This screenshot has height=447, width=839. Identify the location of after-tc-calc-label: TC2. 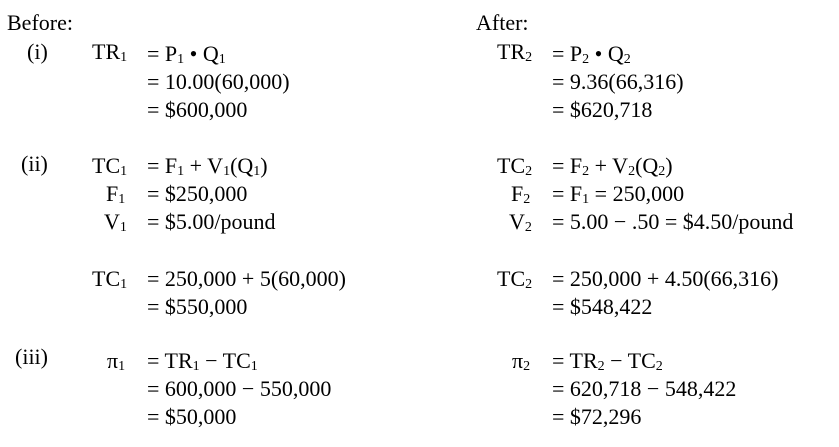
(515, 279).